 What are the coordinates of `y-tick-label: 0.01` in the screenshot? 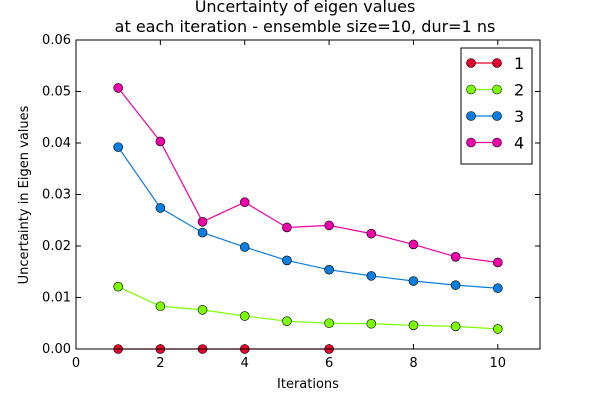 It's located at (56, 298).